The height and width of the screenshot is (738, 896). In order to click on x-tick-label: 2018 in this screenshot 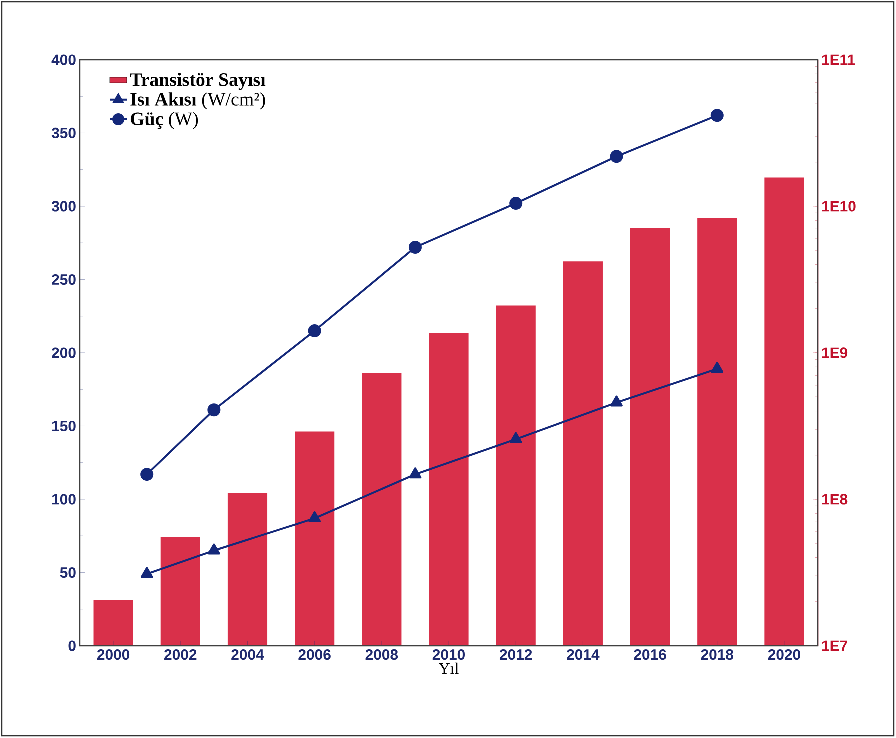, I will do `click(717, 655)`.